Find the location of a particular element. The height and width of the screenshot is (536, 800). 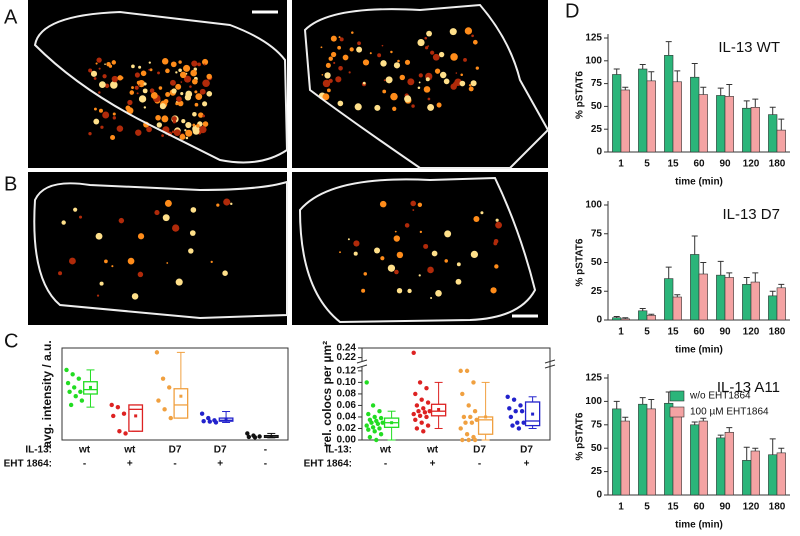

x-tick-label: 120 is located at coordinates (751, 507).